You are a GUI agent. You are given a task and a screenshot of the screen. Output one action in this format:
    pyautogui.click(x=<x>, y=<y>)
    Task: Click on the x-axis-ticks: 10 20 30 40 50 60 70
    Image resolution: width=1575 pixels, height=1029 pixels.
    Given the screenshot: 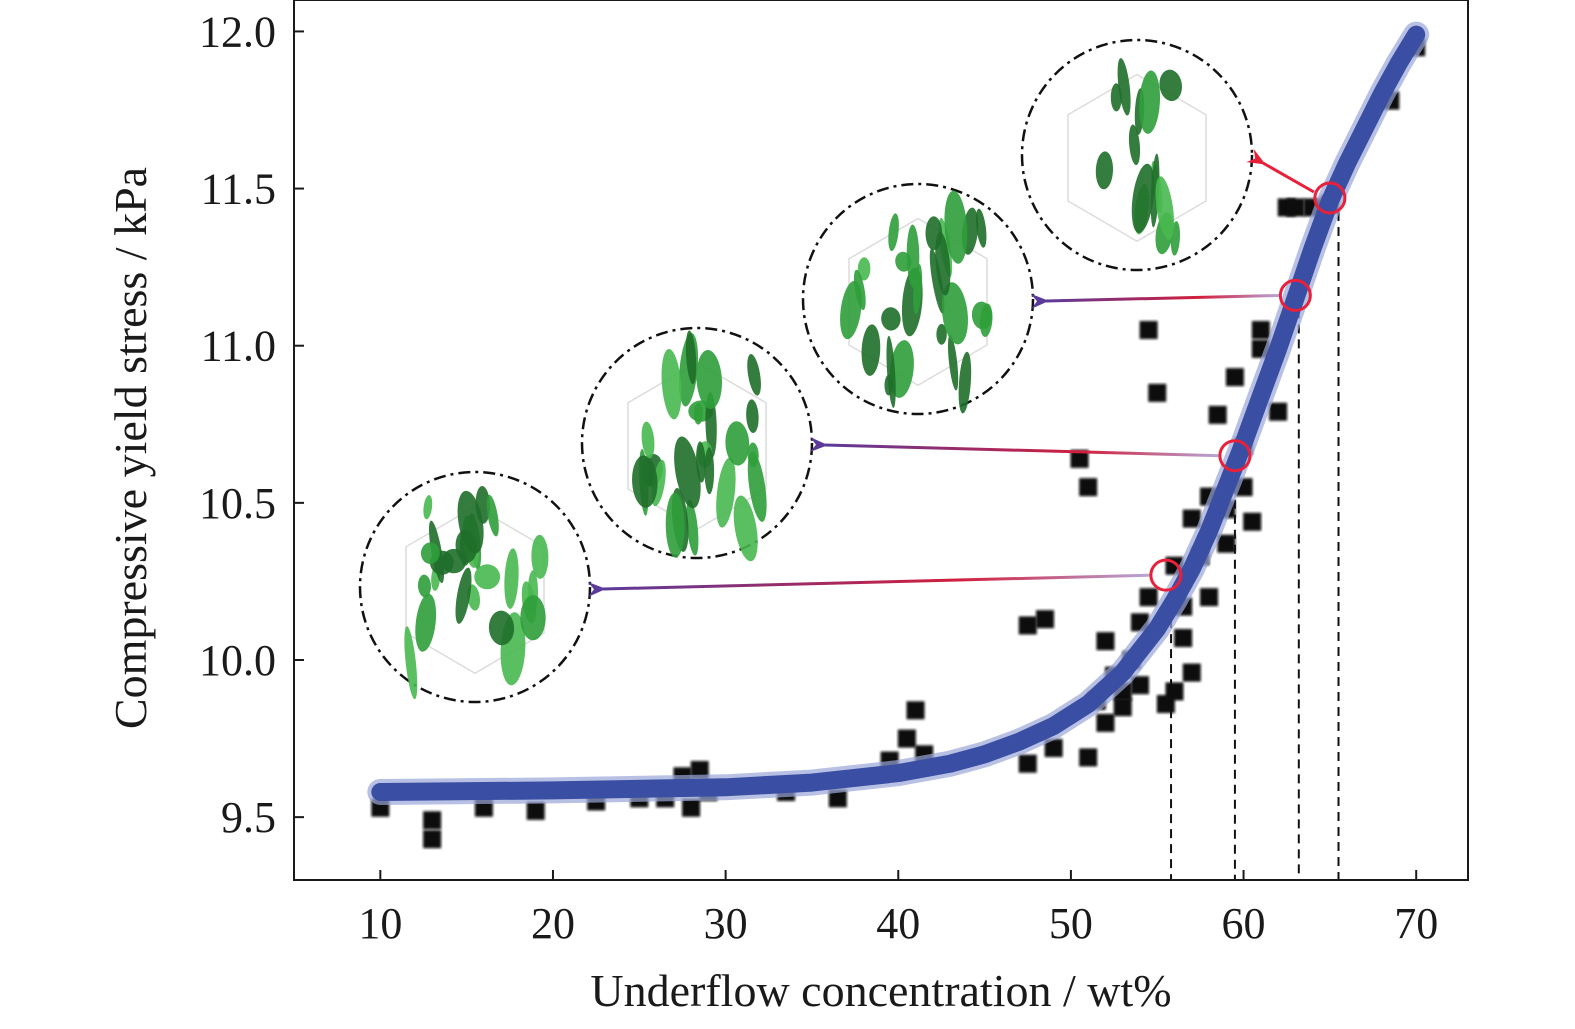 What is the action you would take?
    pyautogui.click(x=898, y=909)
    